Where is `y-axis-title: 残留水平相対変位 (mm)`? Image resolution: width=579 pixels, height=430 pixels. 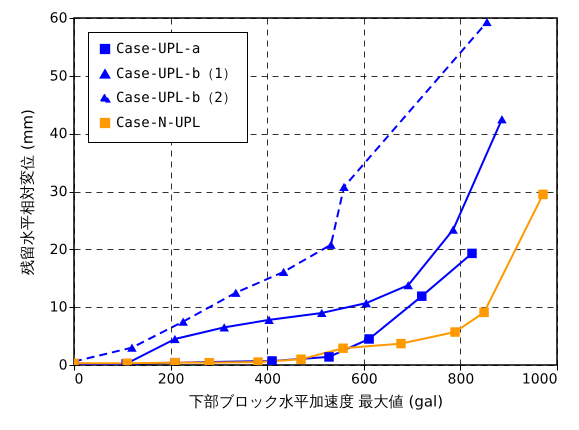
y-axis-title: 残留水平相対変位 (mm) is located at coordinates (27, 192).